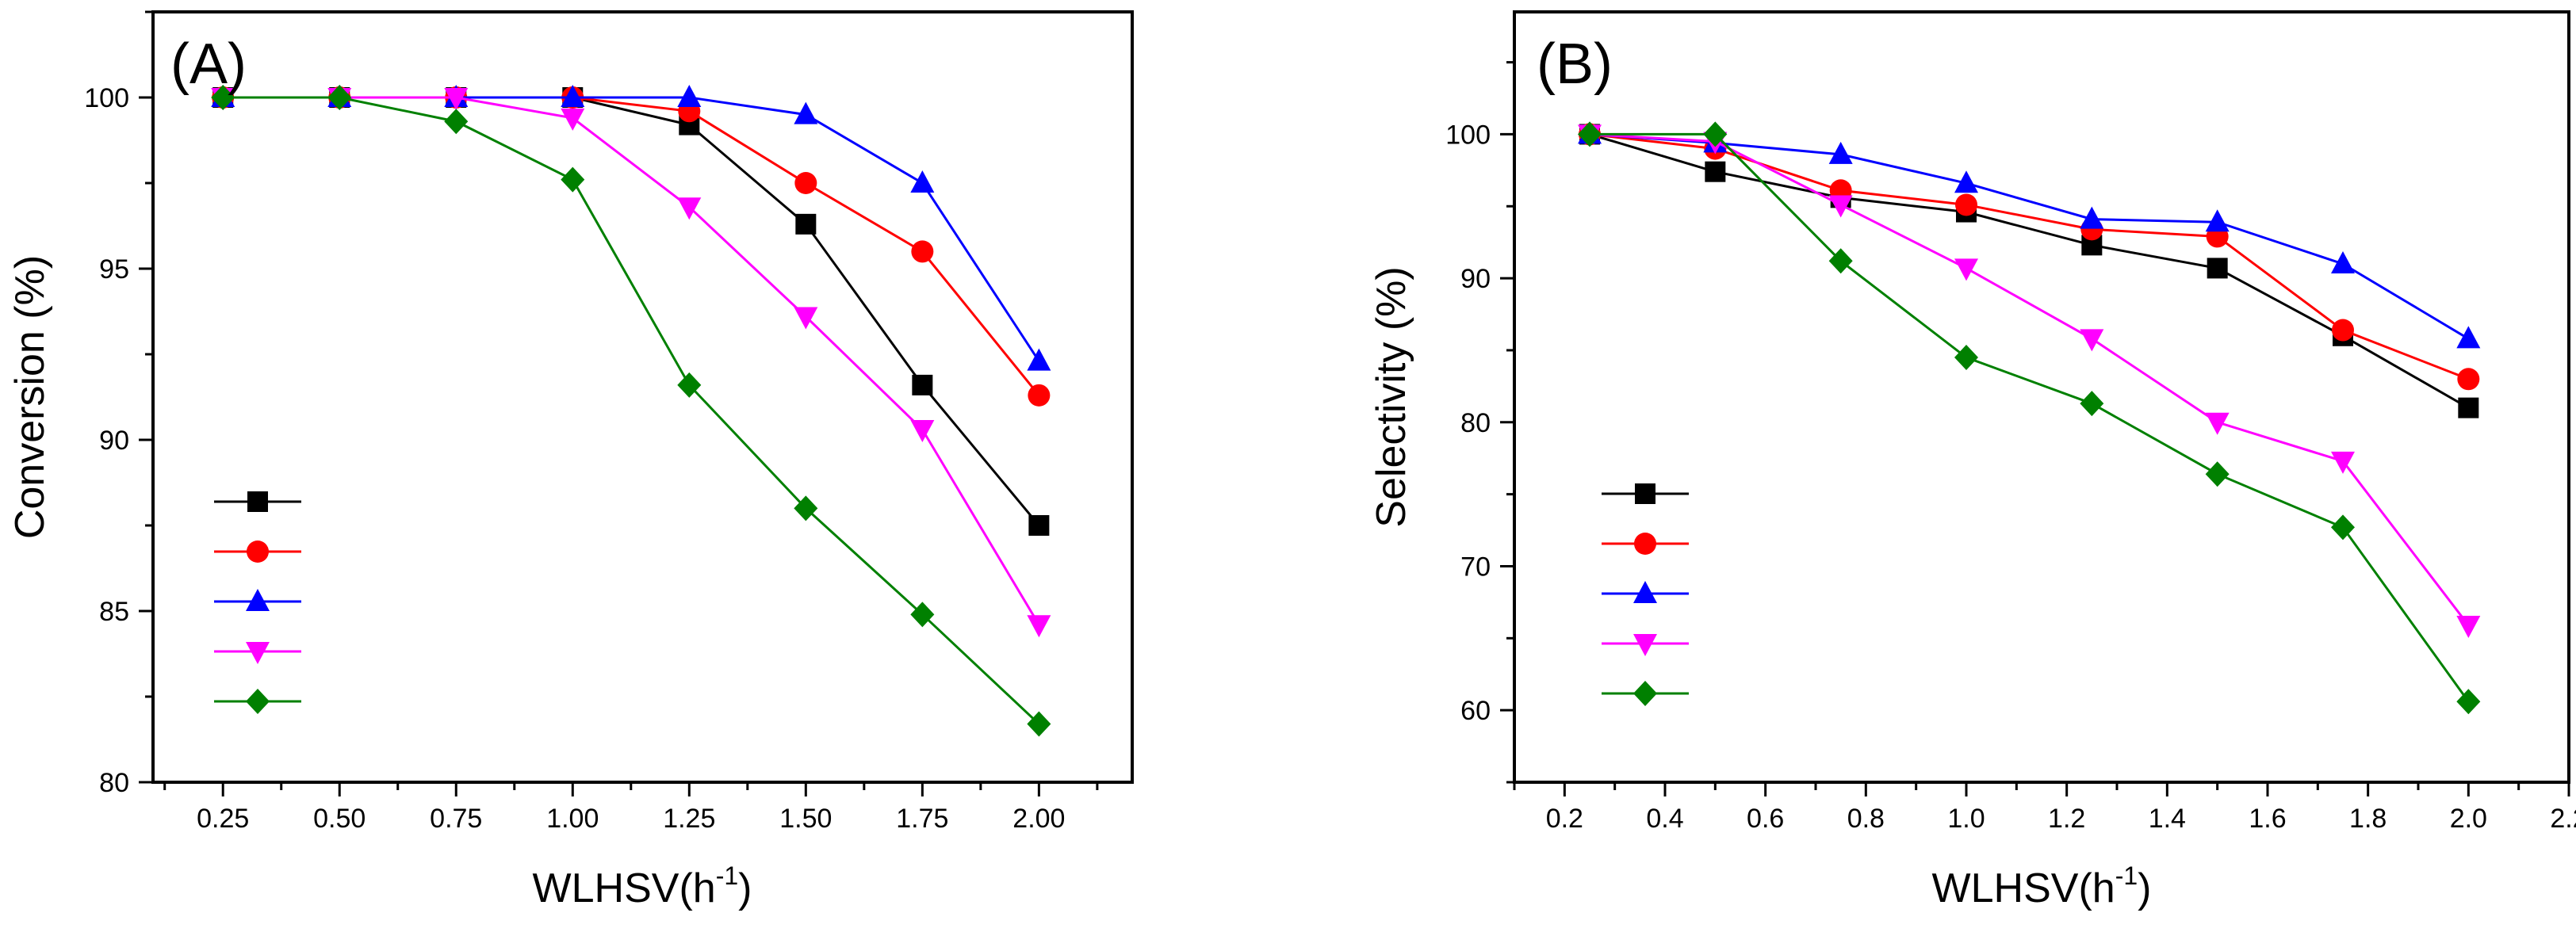  Describe the element at coordinates (1575, 64) in the screenshot. I see `panel-label: (B)` at that location.